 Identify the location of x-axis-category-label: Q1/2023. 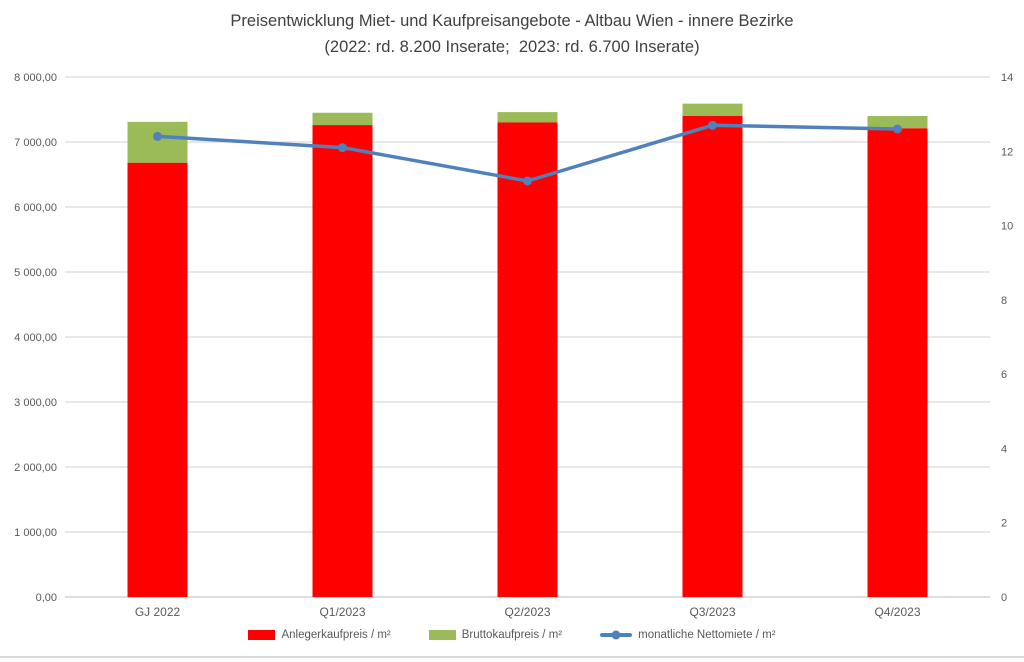
(342, 612).